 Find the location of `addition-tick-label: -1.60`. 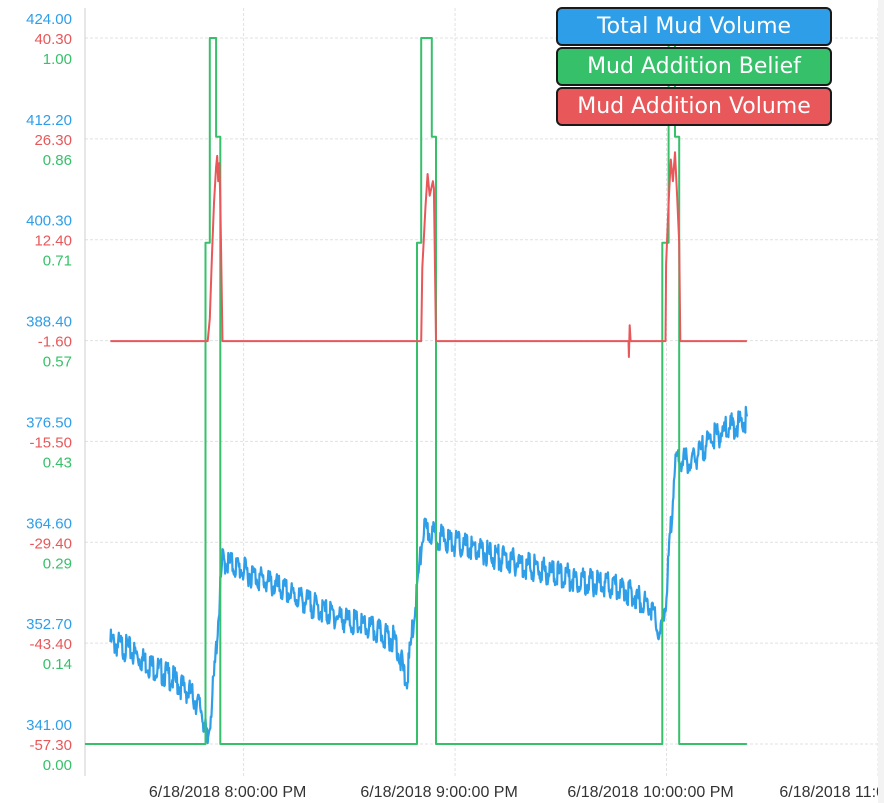

addition-tick-label: -1.60 is located at coordinates (55, 342).